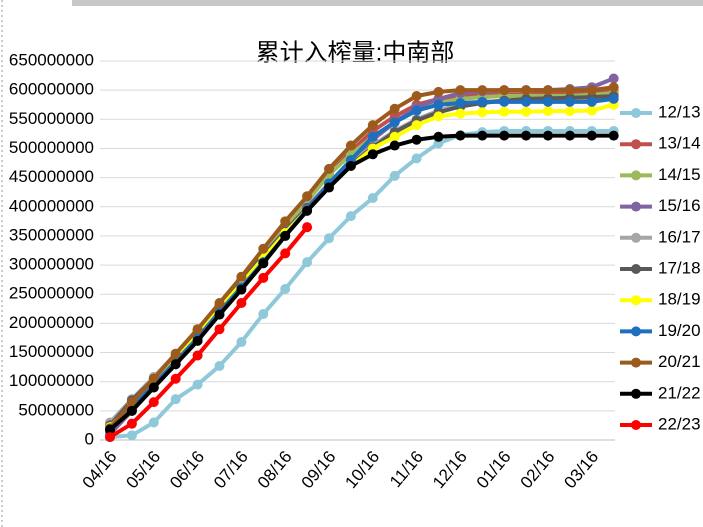  I want to click on x-tick-label: 04/16, so click(100, 469).